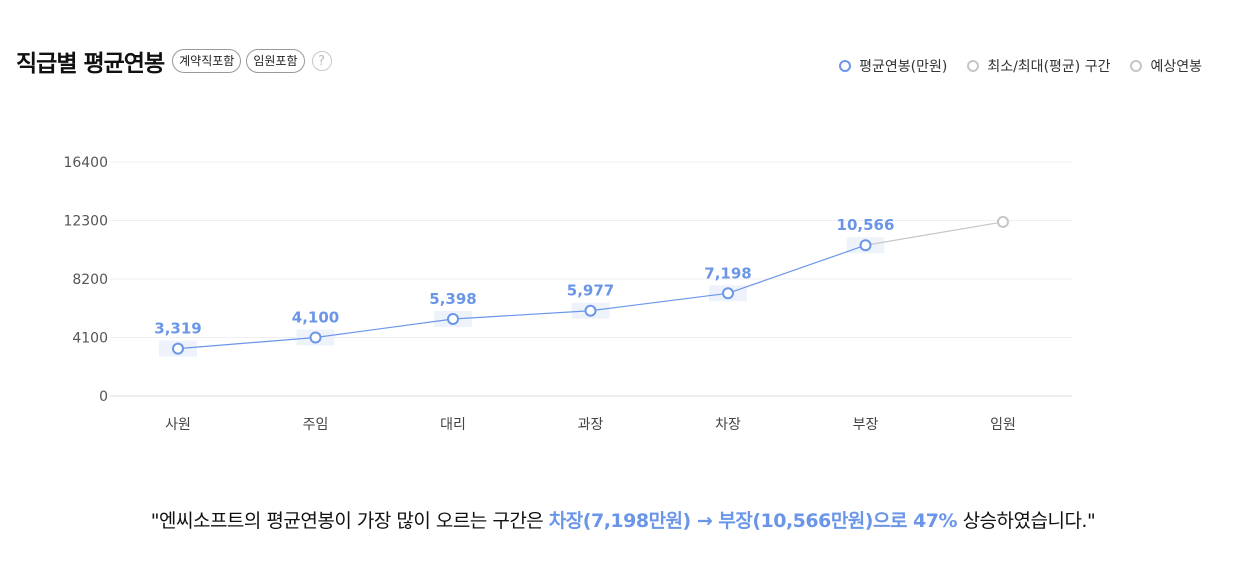  What do you see at coordinates (521, 297) in the screenshot?
I see `average-salary-line` at bounding box center [521, 297].